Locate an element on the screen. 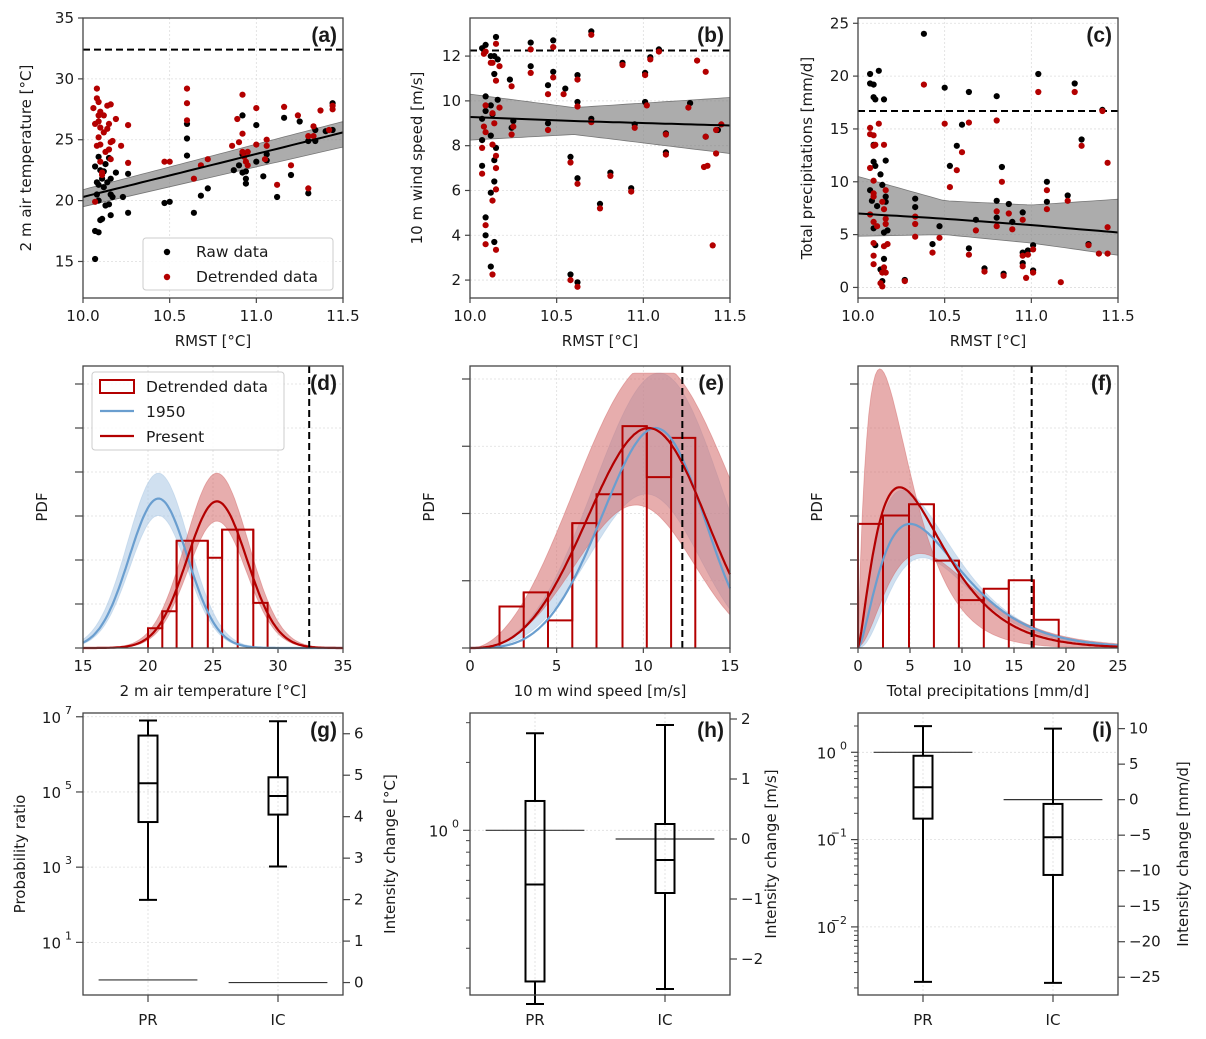 This screenshot has width=1206, height=1039. x-tick-label: 5 is located at coordinates (910, 666).